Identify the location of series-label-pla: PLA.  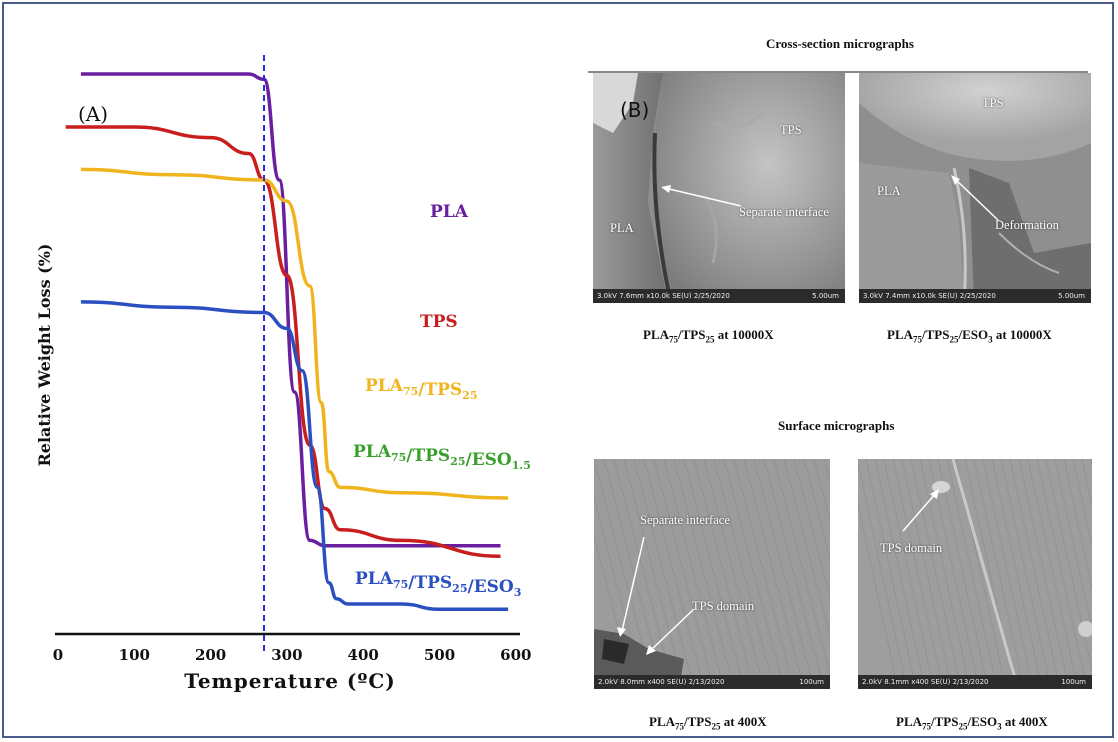
(449, 212).